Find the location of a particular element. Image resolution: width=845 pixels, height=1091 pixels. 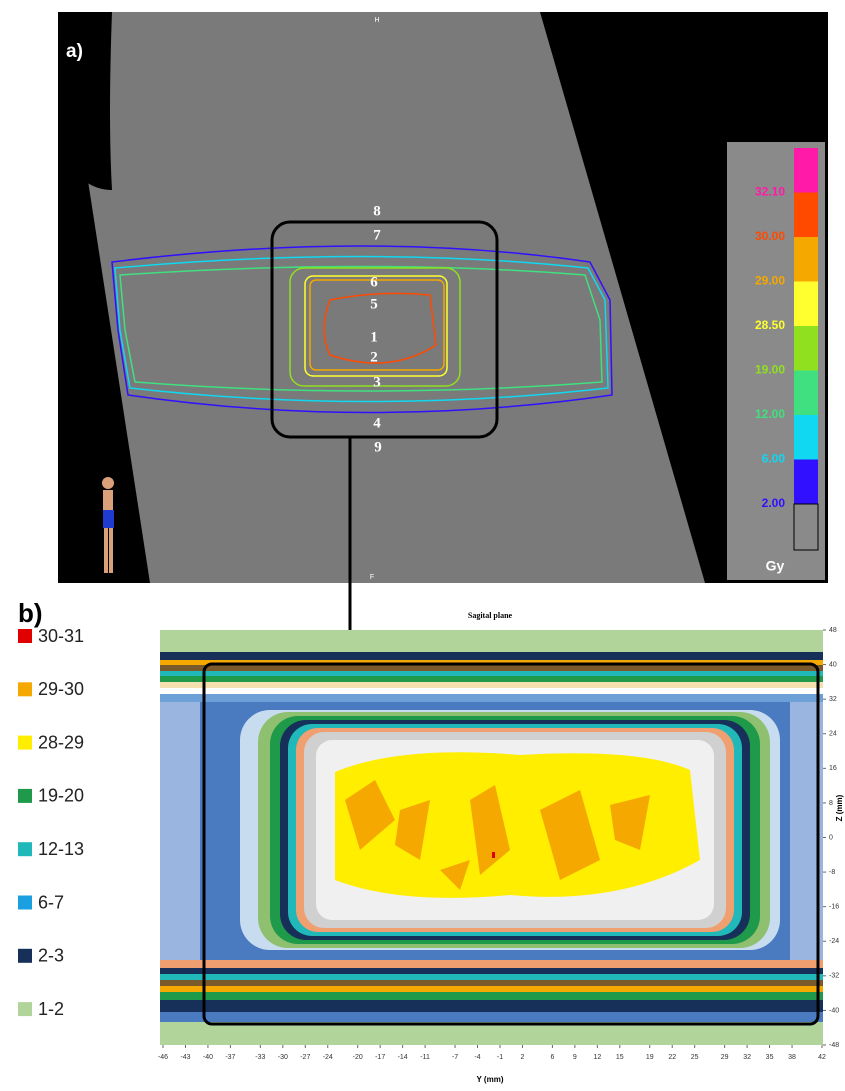

y-tick-label: 16 is located at coordinates (833, 768).